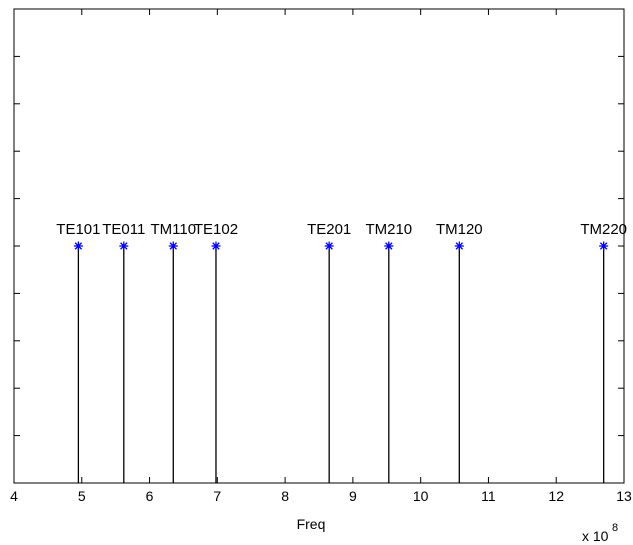  What do you see at coordinates (389, 246) in the screenshot?
I see `marker-tm210` at bounding box center [389, 246].